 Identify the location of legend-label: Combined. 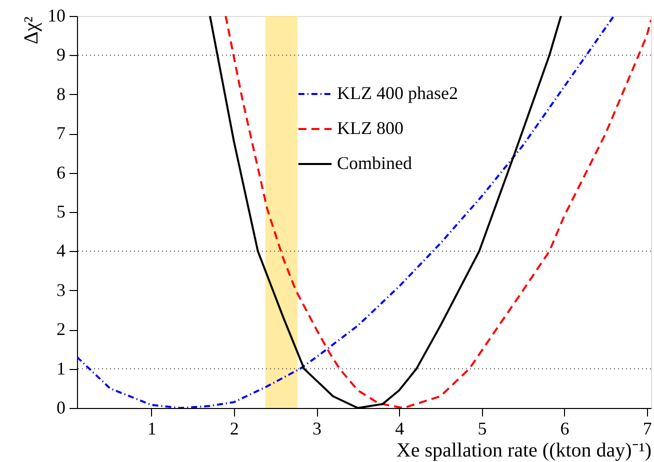
(374, 163).